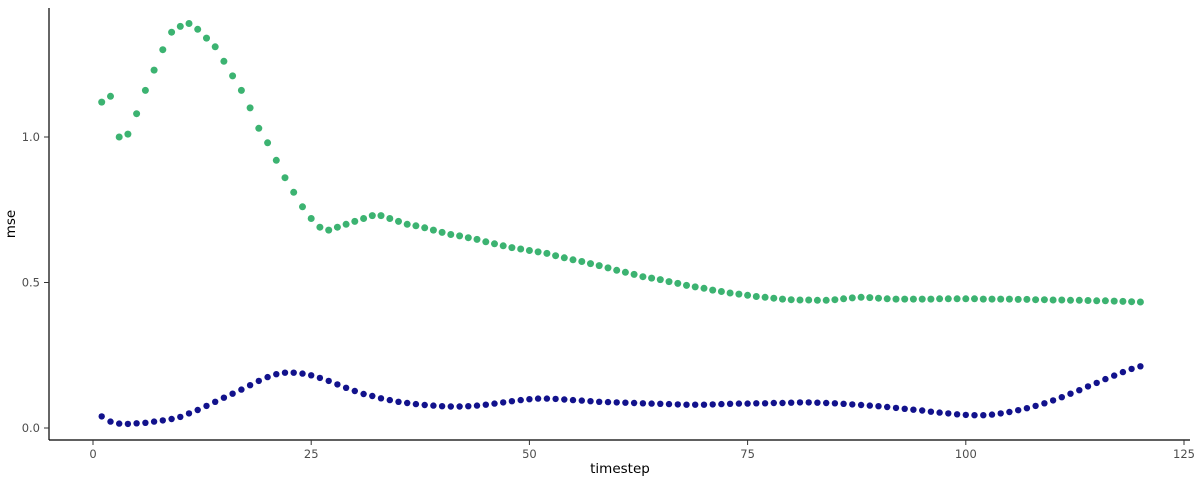  Describe the element at coordinates (31, 428) in the screenshot. I see `y-tick-label: 0.0` at that location.